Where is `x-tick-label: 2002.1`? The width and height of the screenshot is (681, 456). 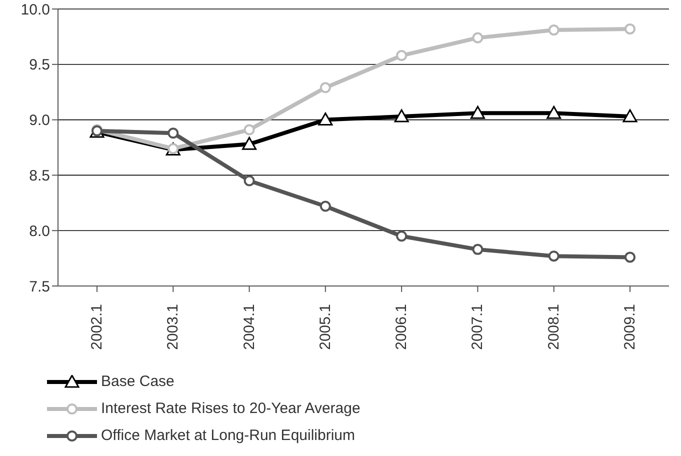
x-tick-label: 2002.1 is located at coordinates (97, 327).